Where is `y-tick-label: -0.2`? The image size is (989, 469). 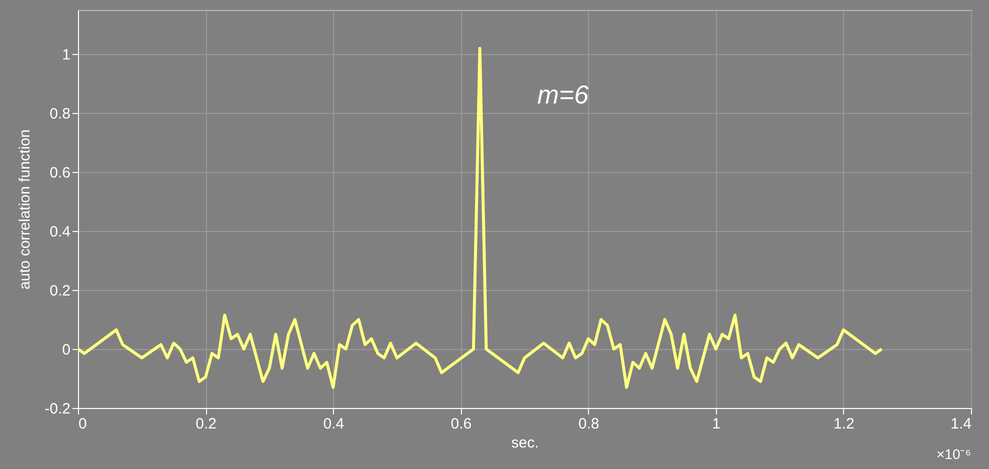
y-tick-label: -0.2 is located at coordinates (57, 409).